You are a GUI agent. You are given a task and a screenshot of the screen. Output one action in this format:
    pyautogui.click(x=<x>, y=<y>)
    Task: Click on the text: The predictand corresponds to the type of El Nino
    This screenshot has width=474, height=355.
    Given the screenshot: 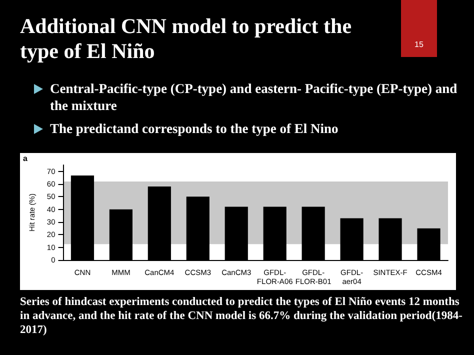 What is the action you would take?
    pyautogui.click(x=194, y=128)
    